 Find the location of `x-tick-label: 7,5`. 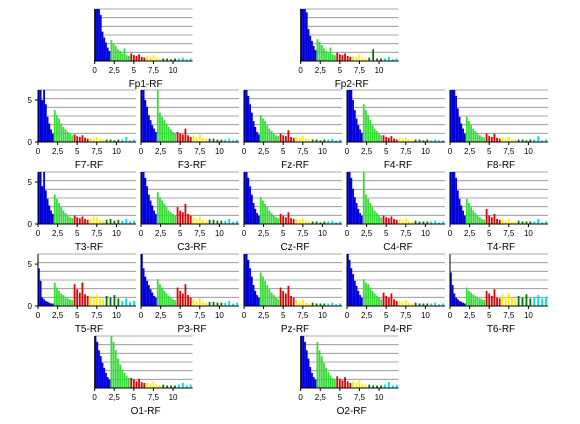

x-tick-label: 7,5 is located at coordinates (406, 151).